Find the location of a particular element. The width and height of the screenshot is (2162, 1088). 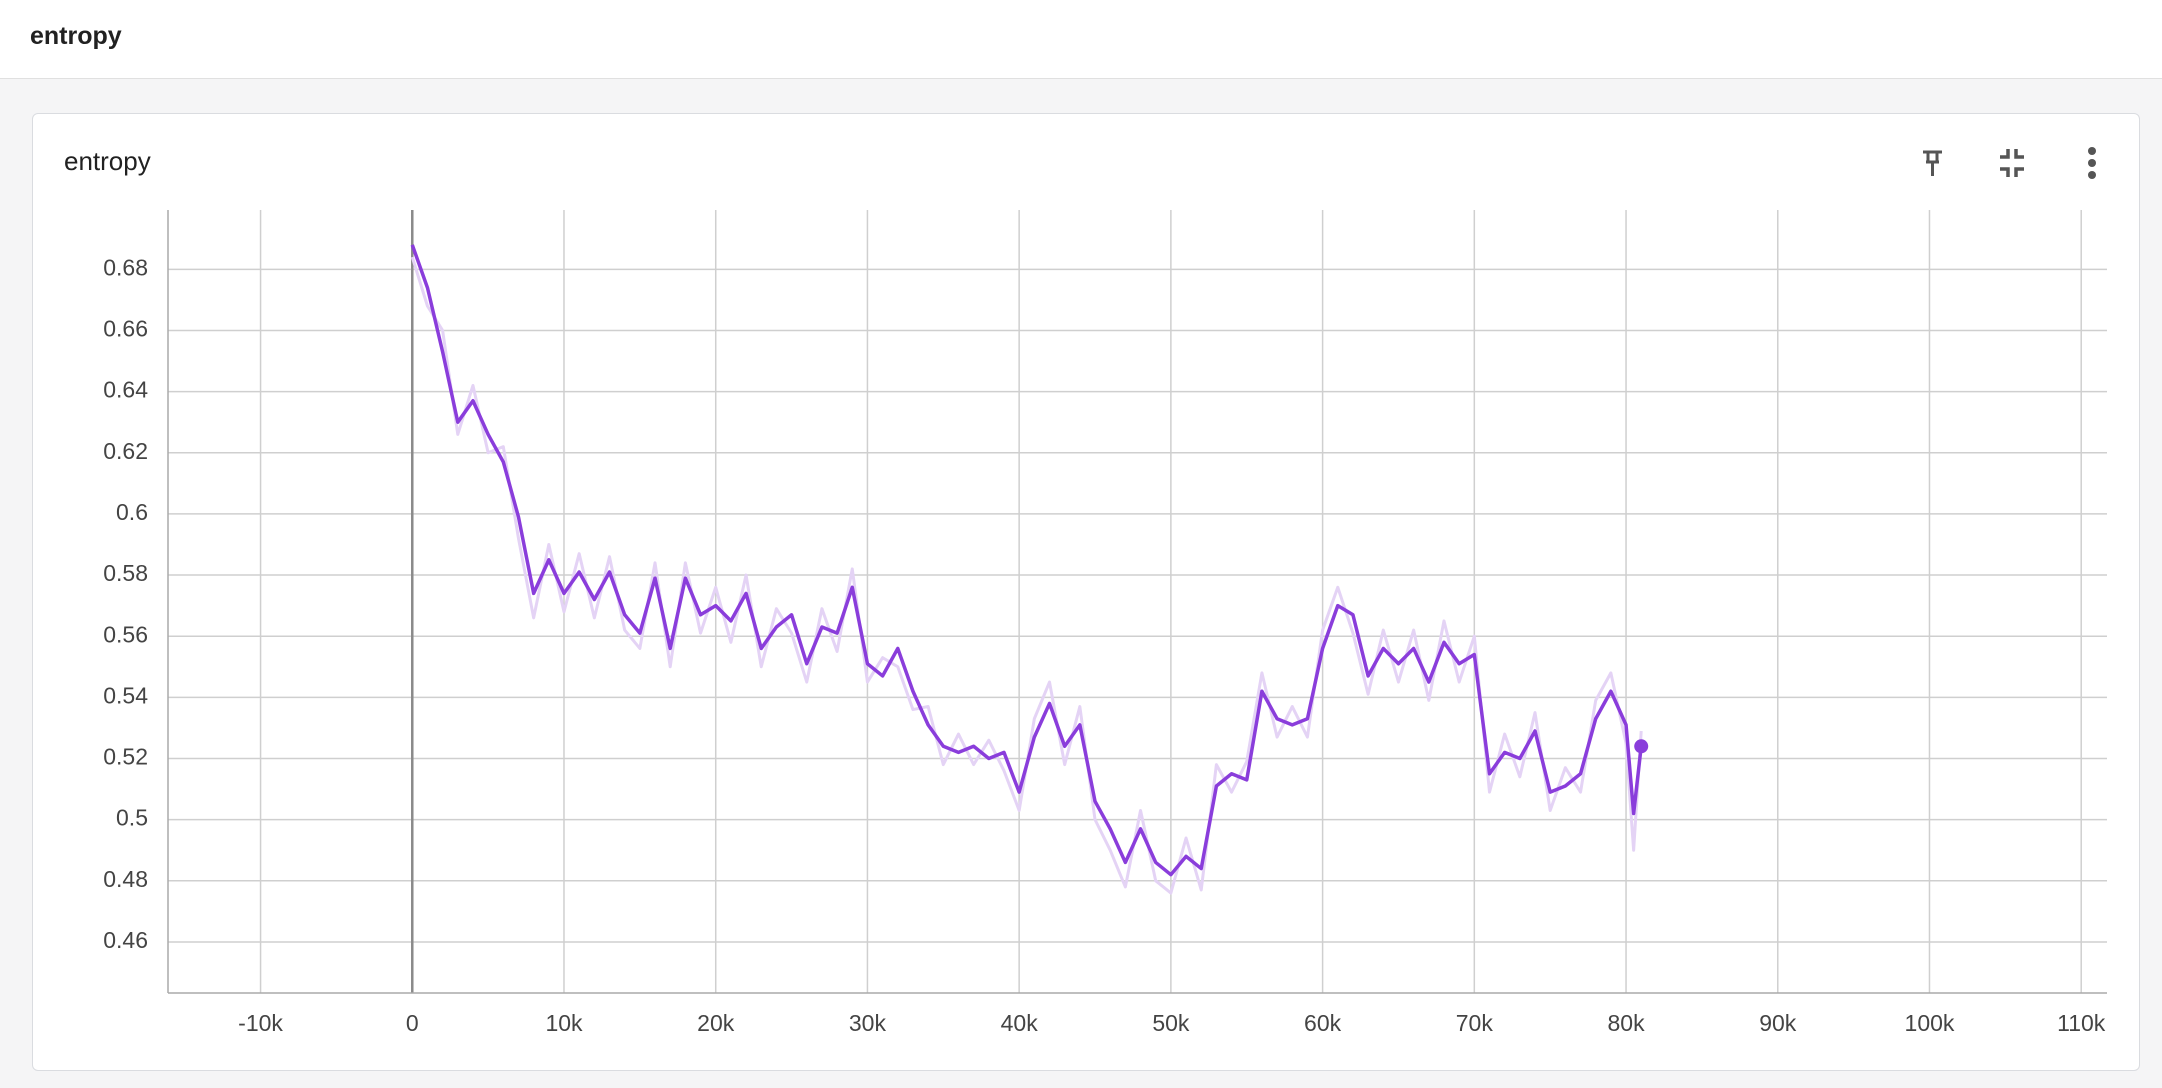

y-tick-label: 0.58 is located at coordinates (125, 573).